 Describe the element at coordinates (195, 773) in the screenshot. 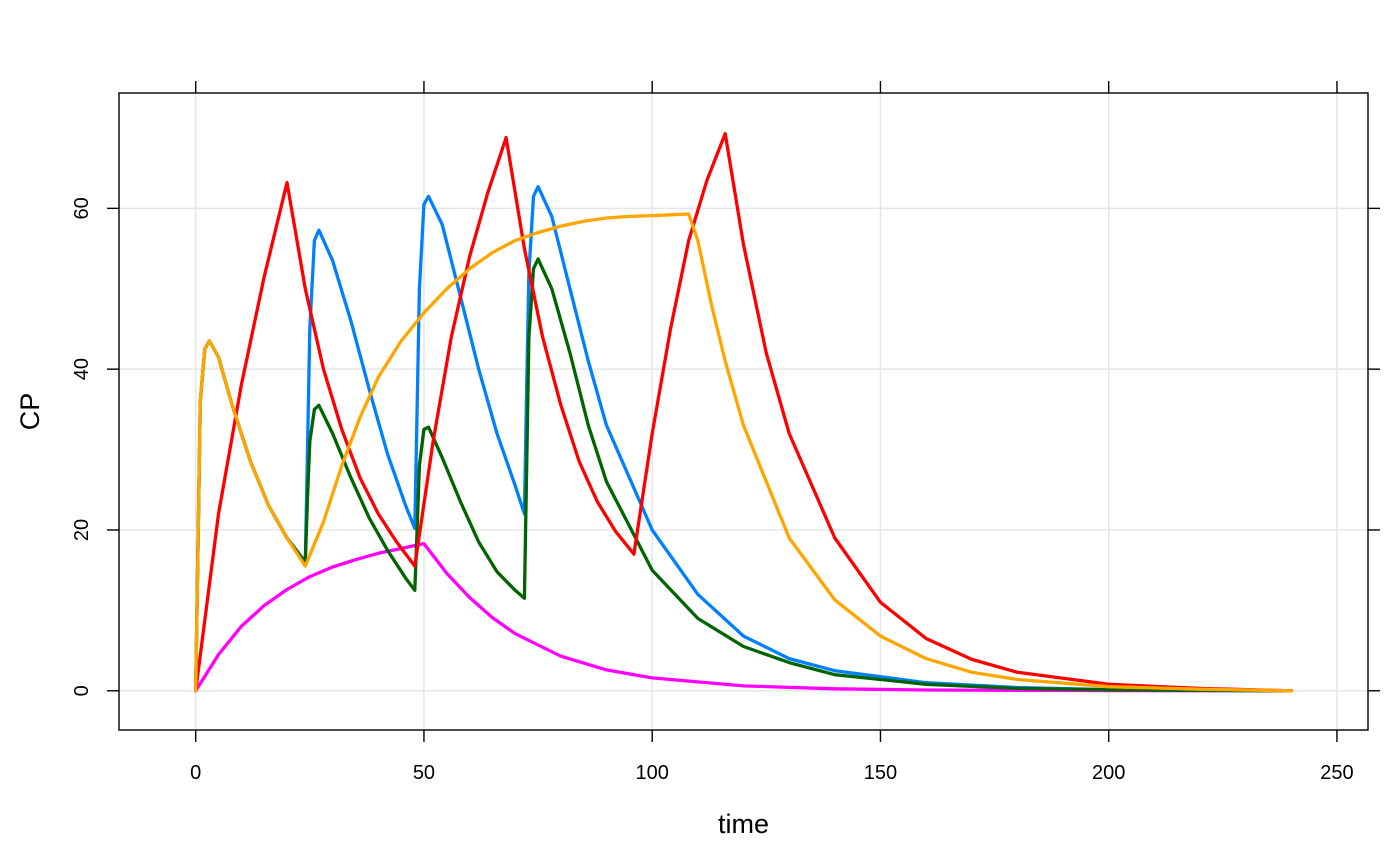

I see `x-tick-label: 0` at that location.